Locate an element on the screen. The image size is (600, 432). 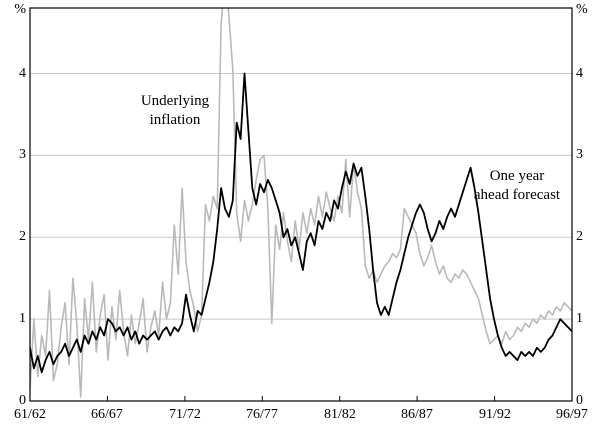
y-axis-tick-label-left: 1 is located at coordinates (22, 318).